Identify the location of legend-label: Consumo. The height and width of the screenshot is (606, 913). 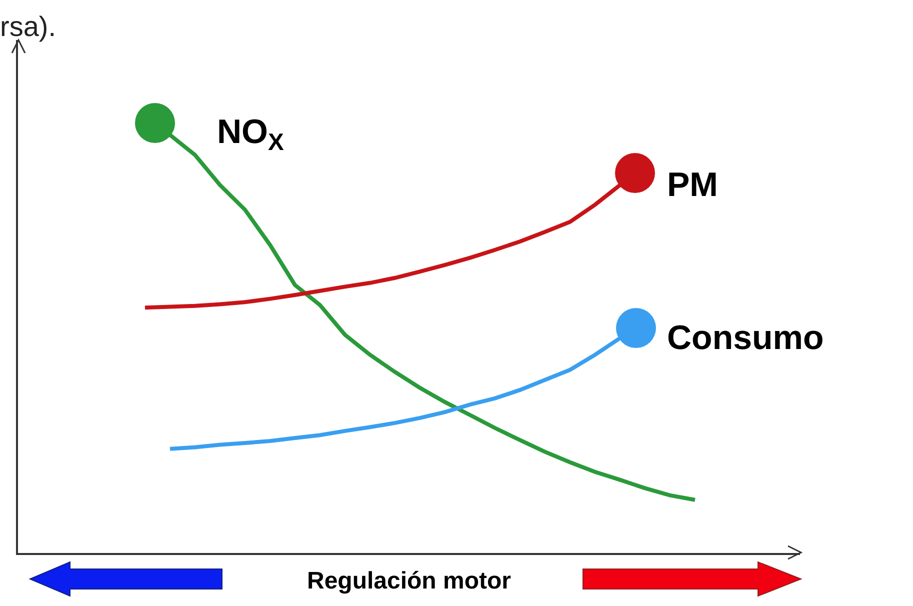
(745, 338).